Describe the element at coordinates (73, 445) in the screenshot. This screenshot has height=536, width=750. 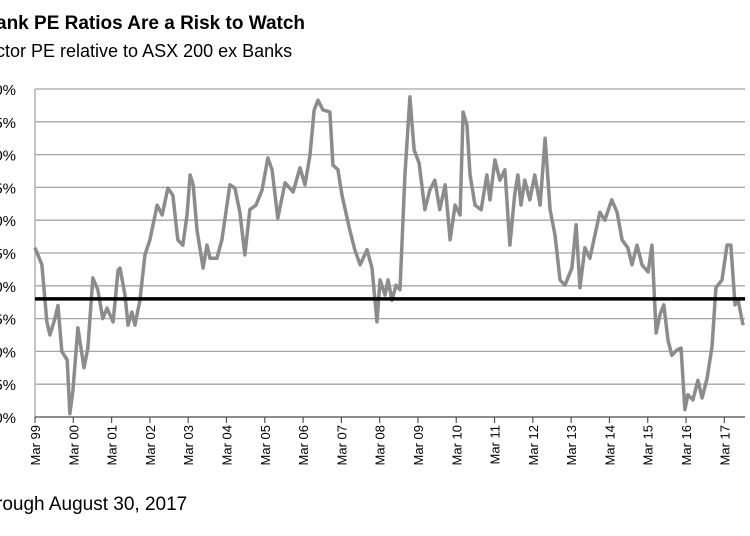
I see `x-tick-label: Mar 00` at that location.